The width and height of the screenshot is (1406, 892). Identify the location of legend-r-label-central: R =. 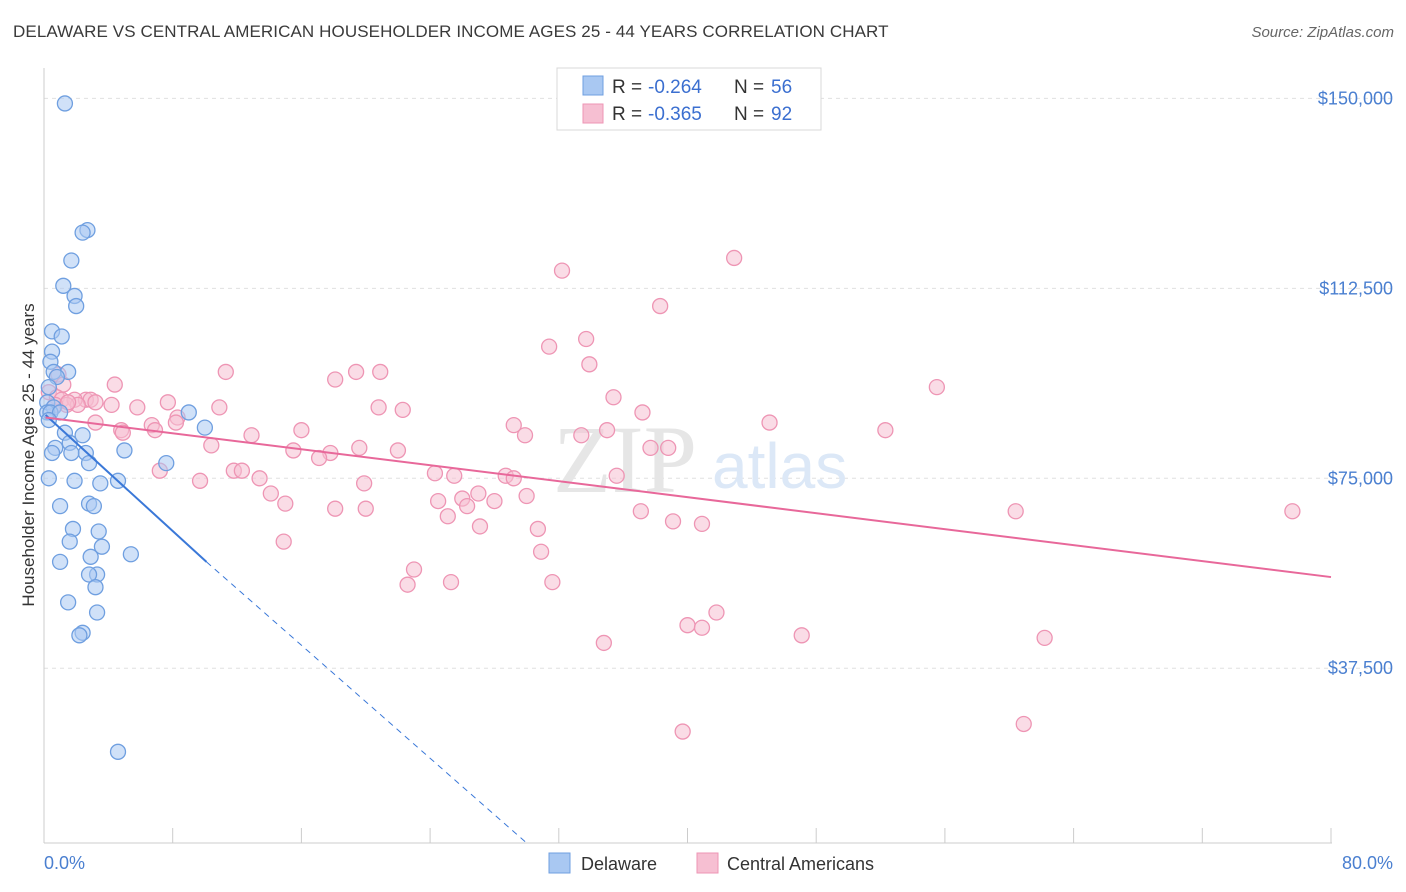
(627, 114).